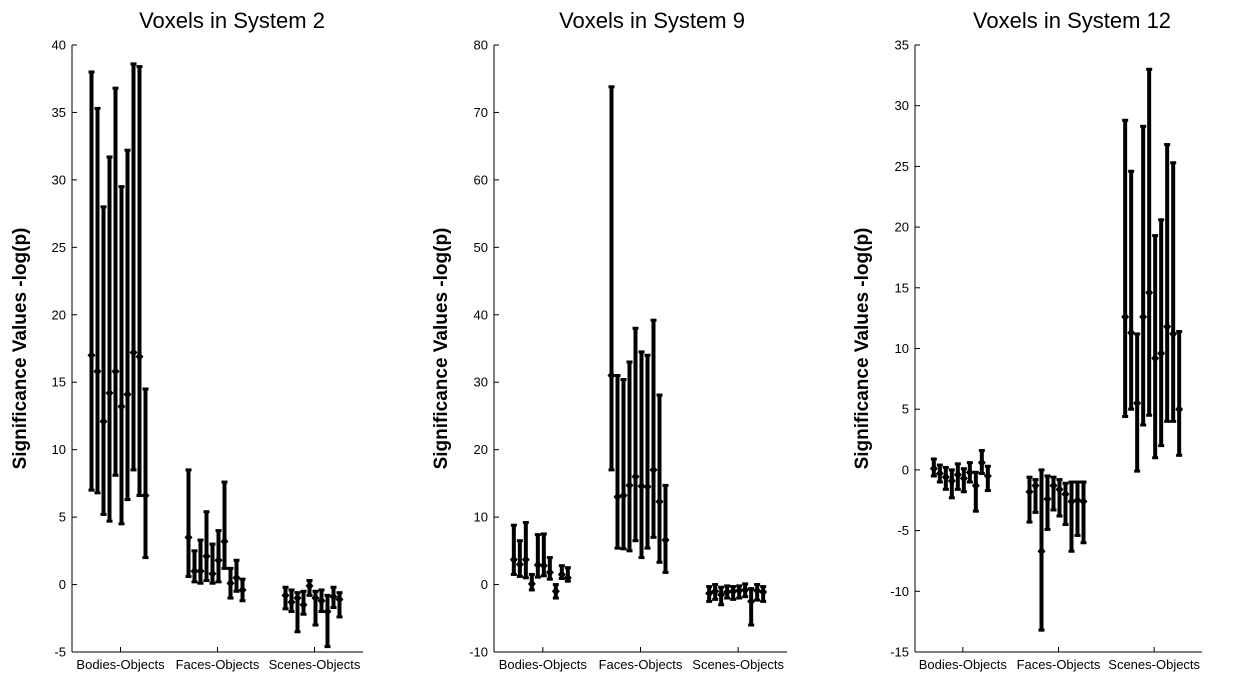  What do you see at coordinates (899, 591) in the screenshot?
I see `y-tick-label: -10` at bounding box center [899, 591].